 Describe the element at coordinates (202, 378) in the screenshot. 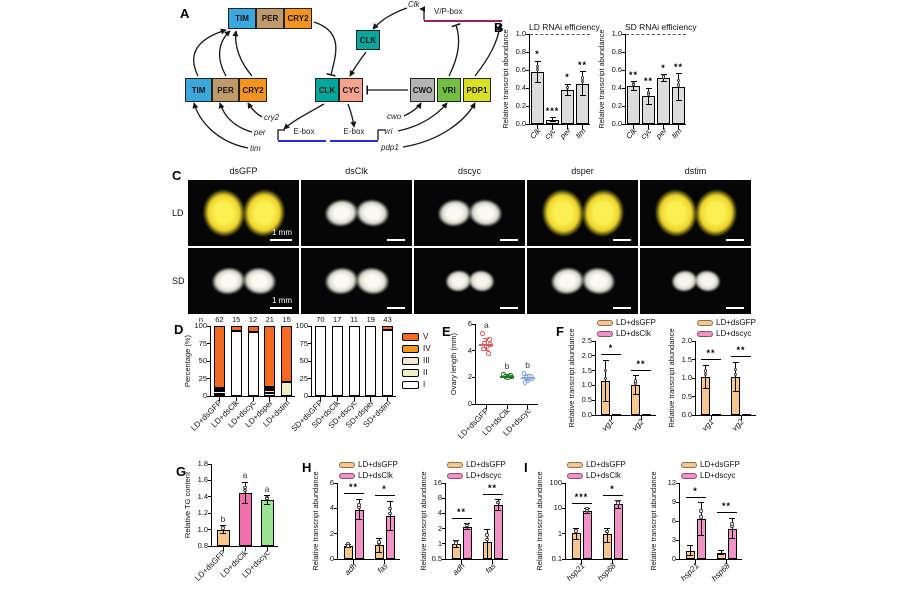

I see `y-tick-label: 25` at that location.